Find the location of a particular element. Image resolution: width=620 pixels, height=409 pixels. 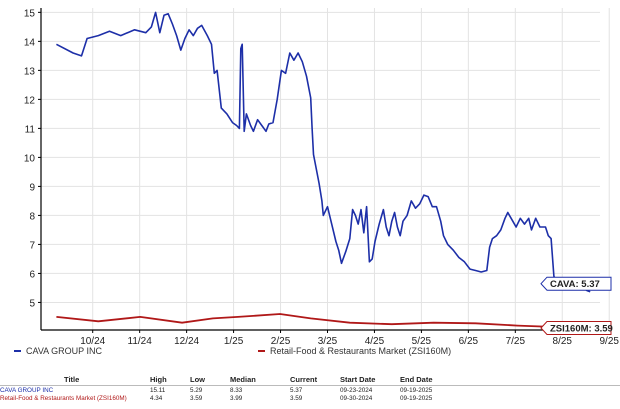

end-value-tags: CAVA: 5.37 ZSI160M: 3.59 is located at coordinates (576, 305).